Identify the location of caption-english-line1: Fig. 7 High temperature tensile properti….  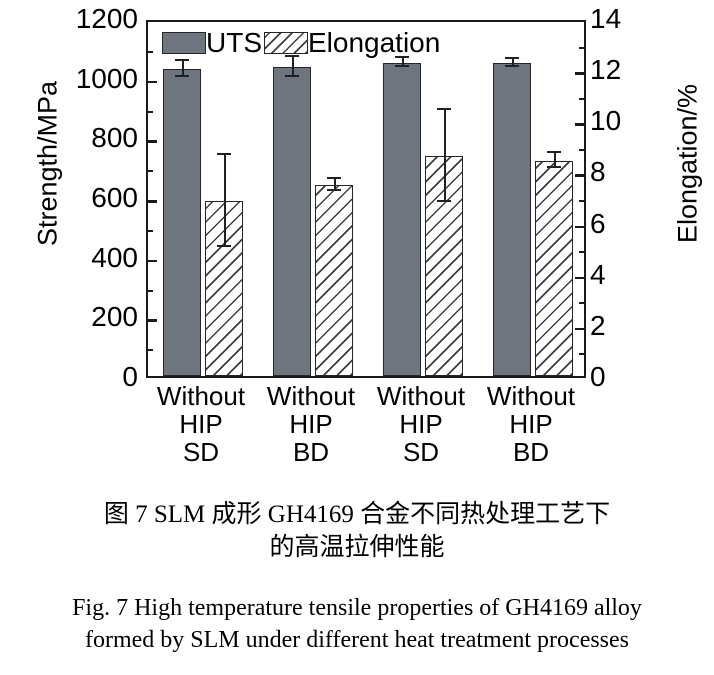
(357, 608).